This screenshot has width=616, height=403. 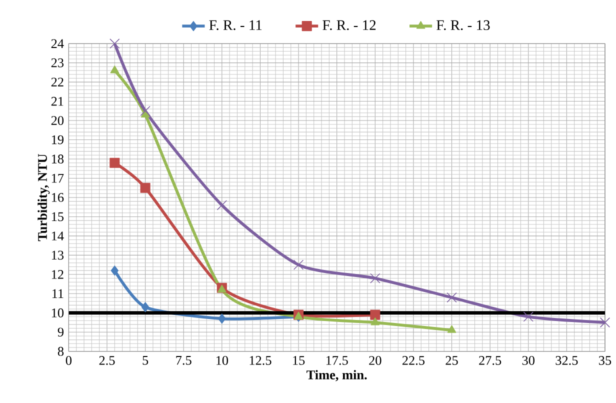 What do you see at coordinates (58, 236) in the screenshot?
I see `y-tick-label: 14` at bounding box center [58, 236].